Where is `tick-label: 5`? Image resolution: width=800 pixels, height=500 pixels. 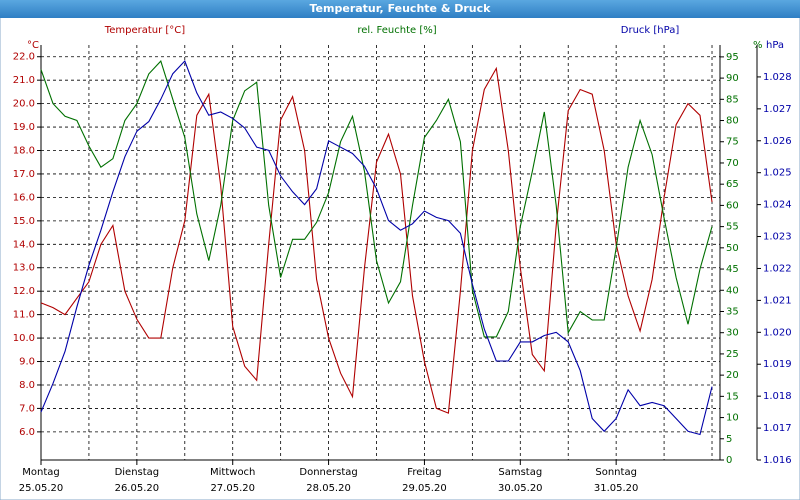
tick-label: 5 is located at coordinates (729, 439).